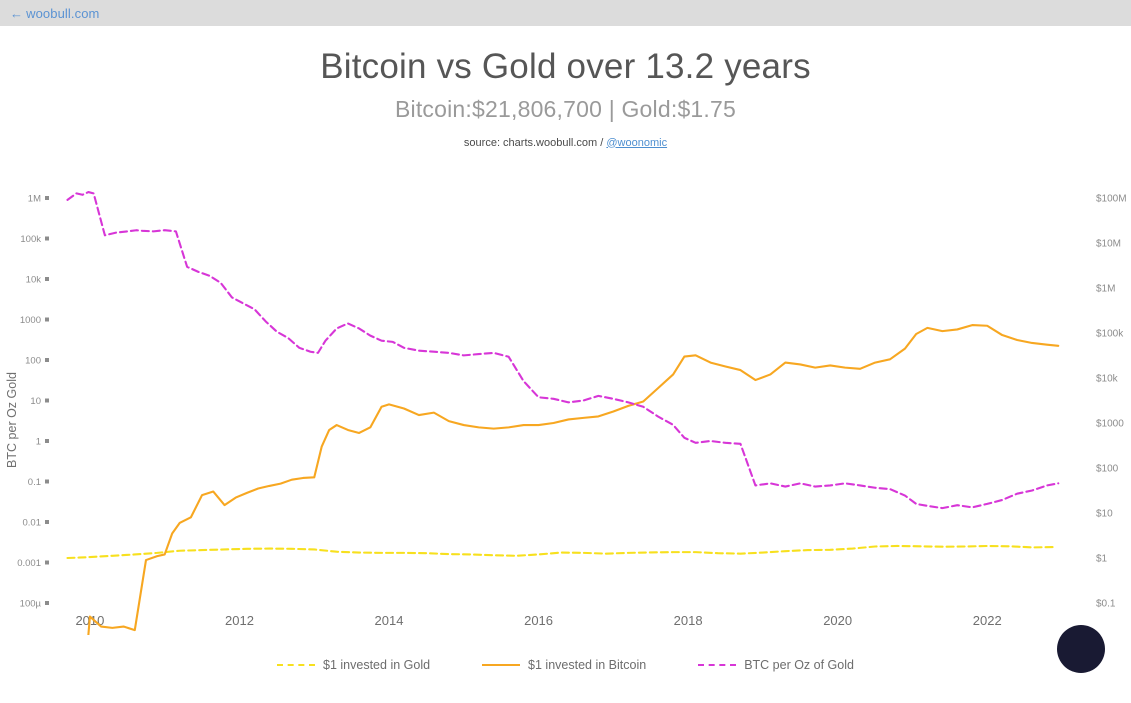  What do you see at coordinates (239, 620) in the screenshot?
I see `x-tick-label: 2012` at bounding box center [239, 620].